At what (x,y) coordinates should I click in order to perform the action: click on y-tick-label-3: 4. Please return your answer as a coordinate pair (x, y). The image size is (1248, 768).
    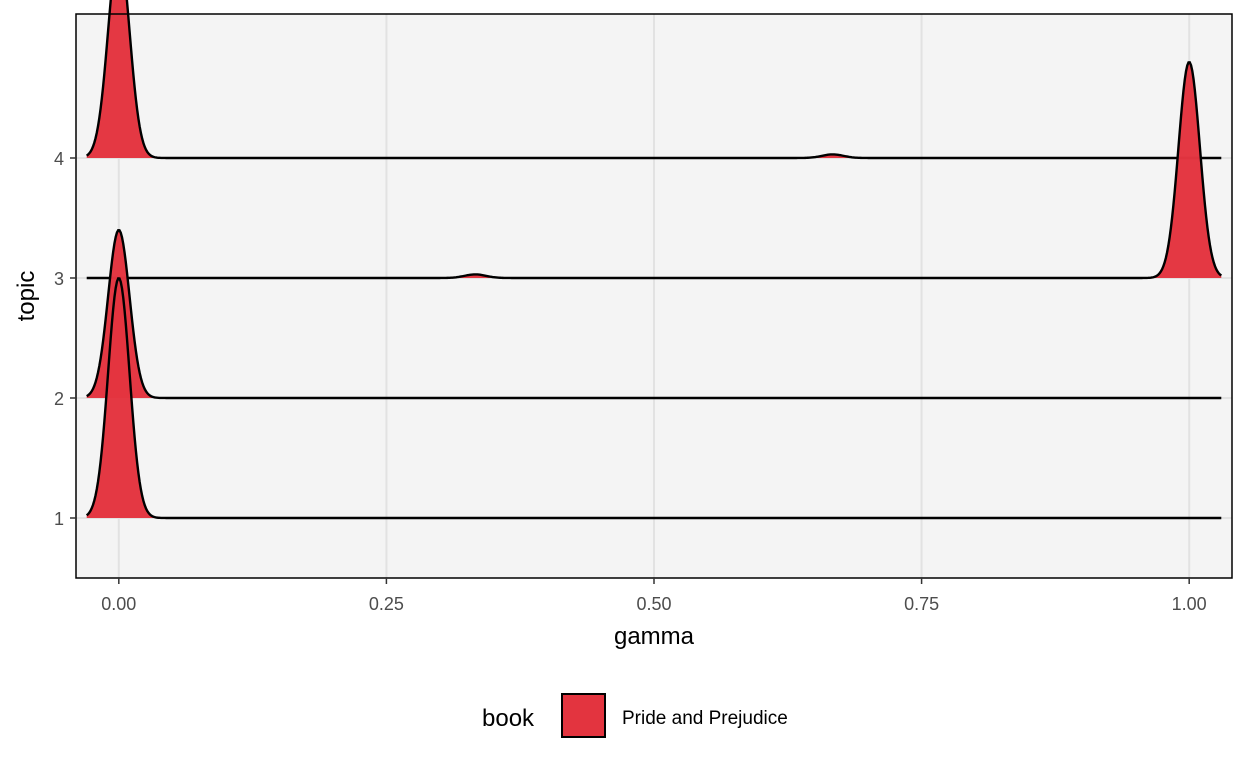
    Looking at the image, I should click on (59, 159).